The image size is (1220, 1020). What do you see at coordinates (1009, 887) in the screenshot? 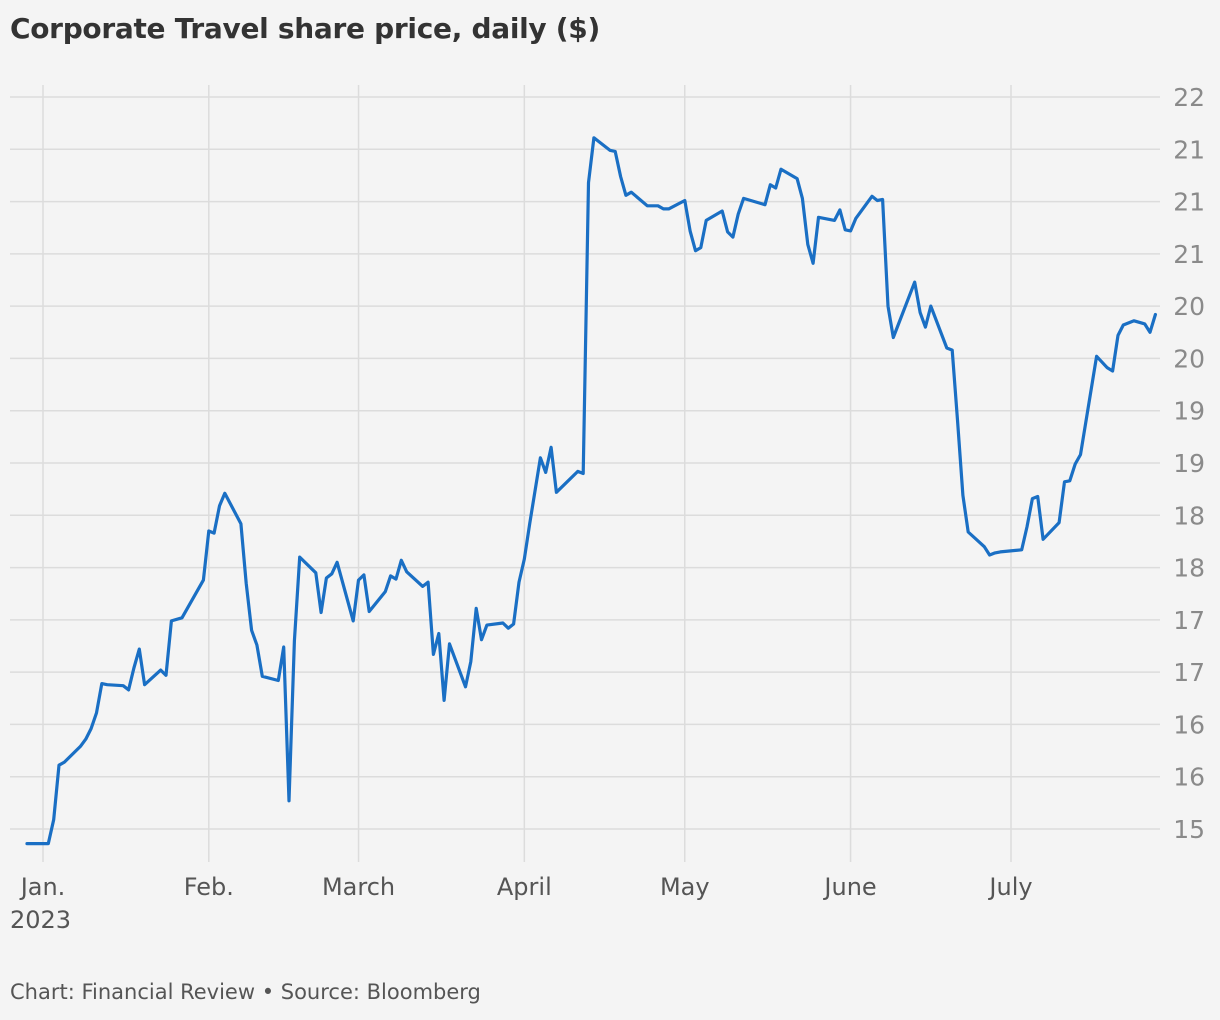
I see `x-tick-label: July` at bounding box center [1009, 887].